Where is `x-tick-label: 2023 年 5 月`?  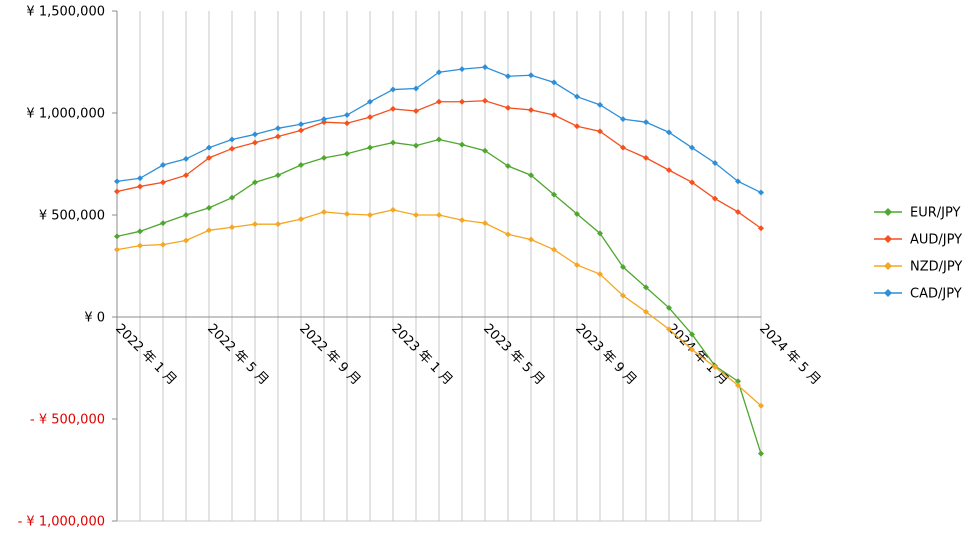
x-tick-label: 2023 年 5 月 is located at coordinates (513, 354).